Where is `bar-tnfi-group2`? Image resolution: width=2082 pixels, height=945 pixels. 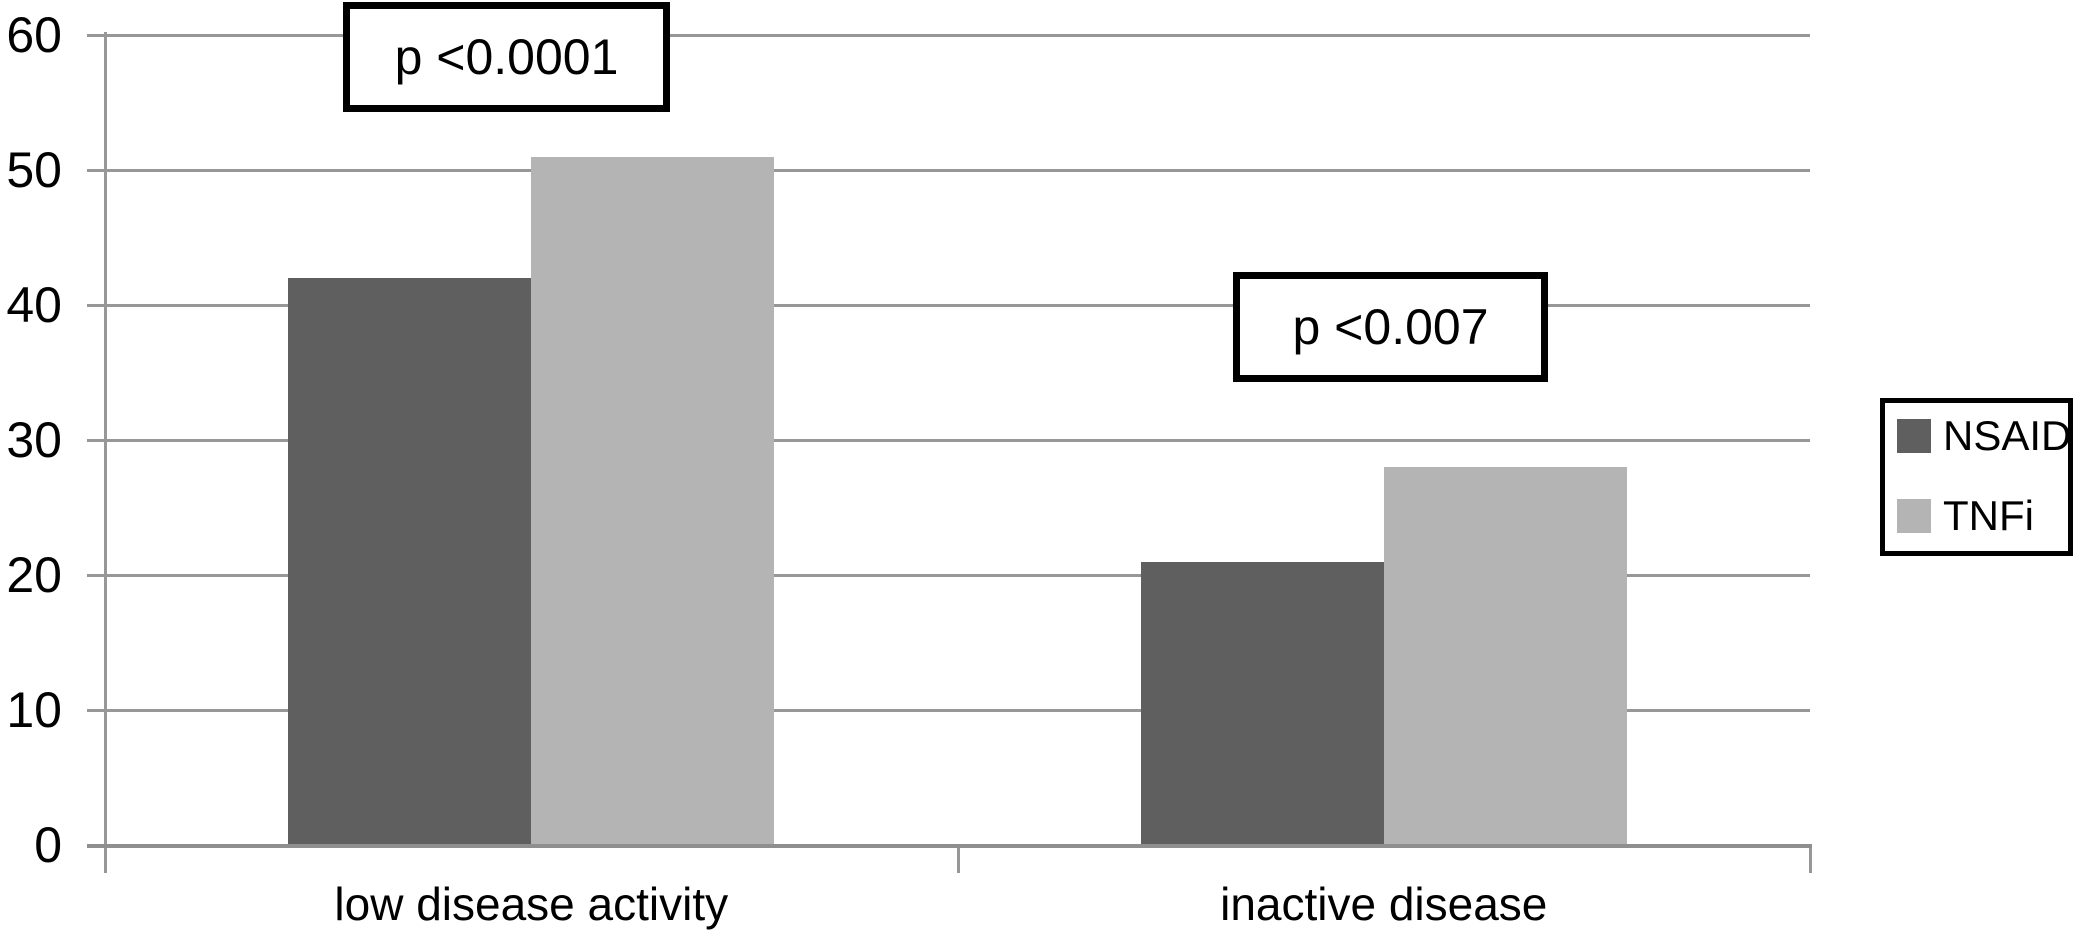 bar-tnfi-group2 is located at coordinates (1505, 656).